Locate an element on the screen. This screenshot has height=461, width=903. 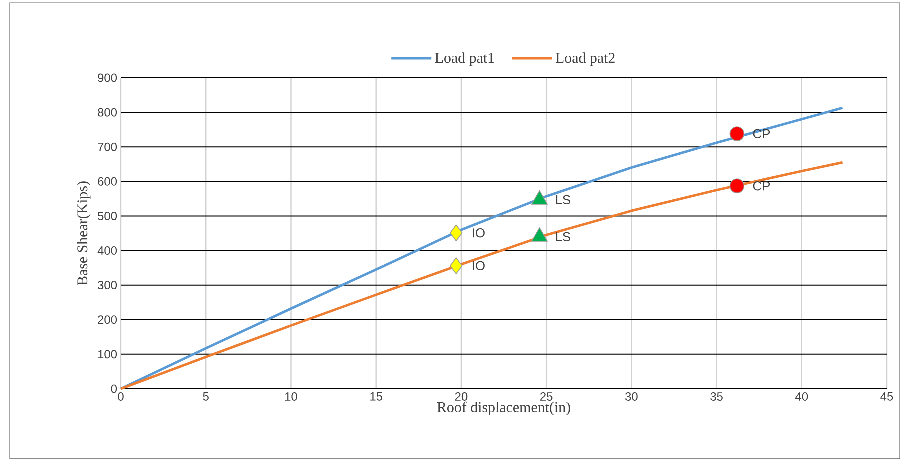
y-tick-label: 0 is located at coordinates (114, 389).